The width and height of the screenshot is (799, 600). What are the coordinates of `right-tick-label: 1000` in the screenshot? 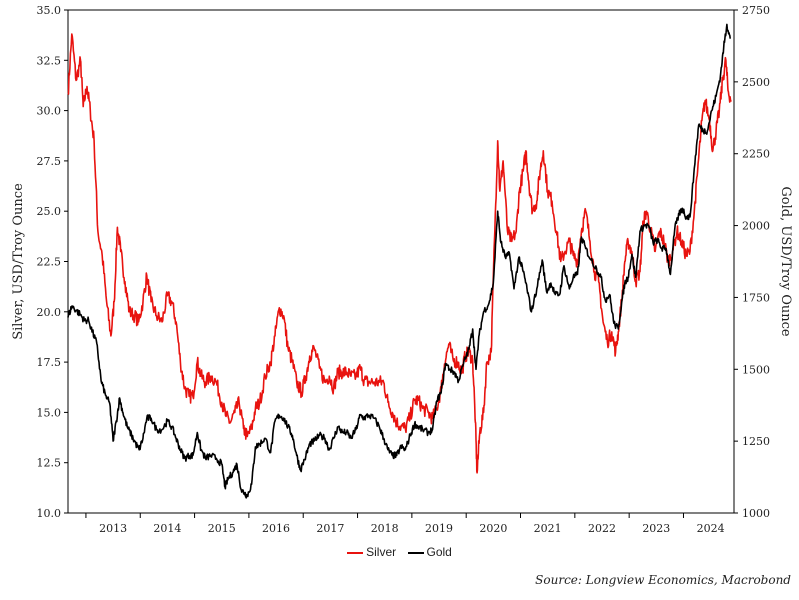 It's located at (756, 513).